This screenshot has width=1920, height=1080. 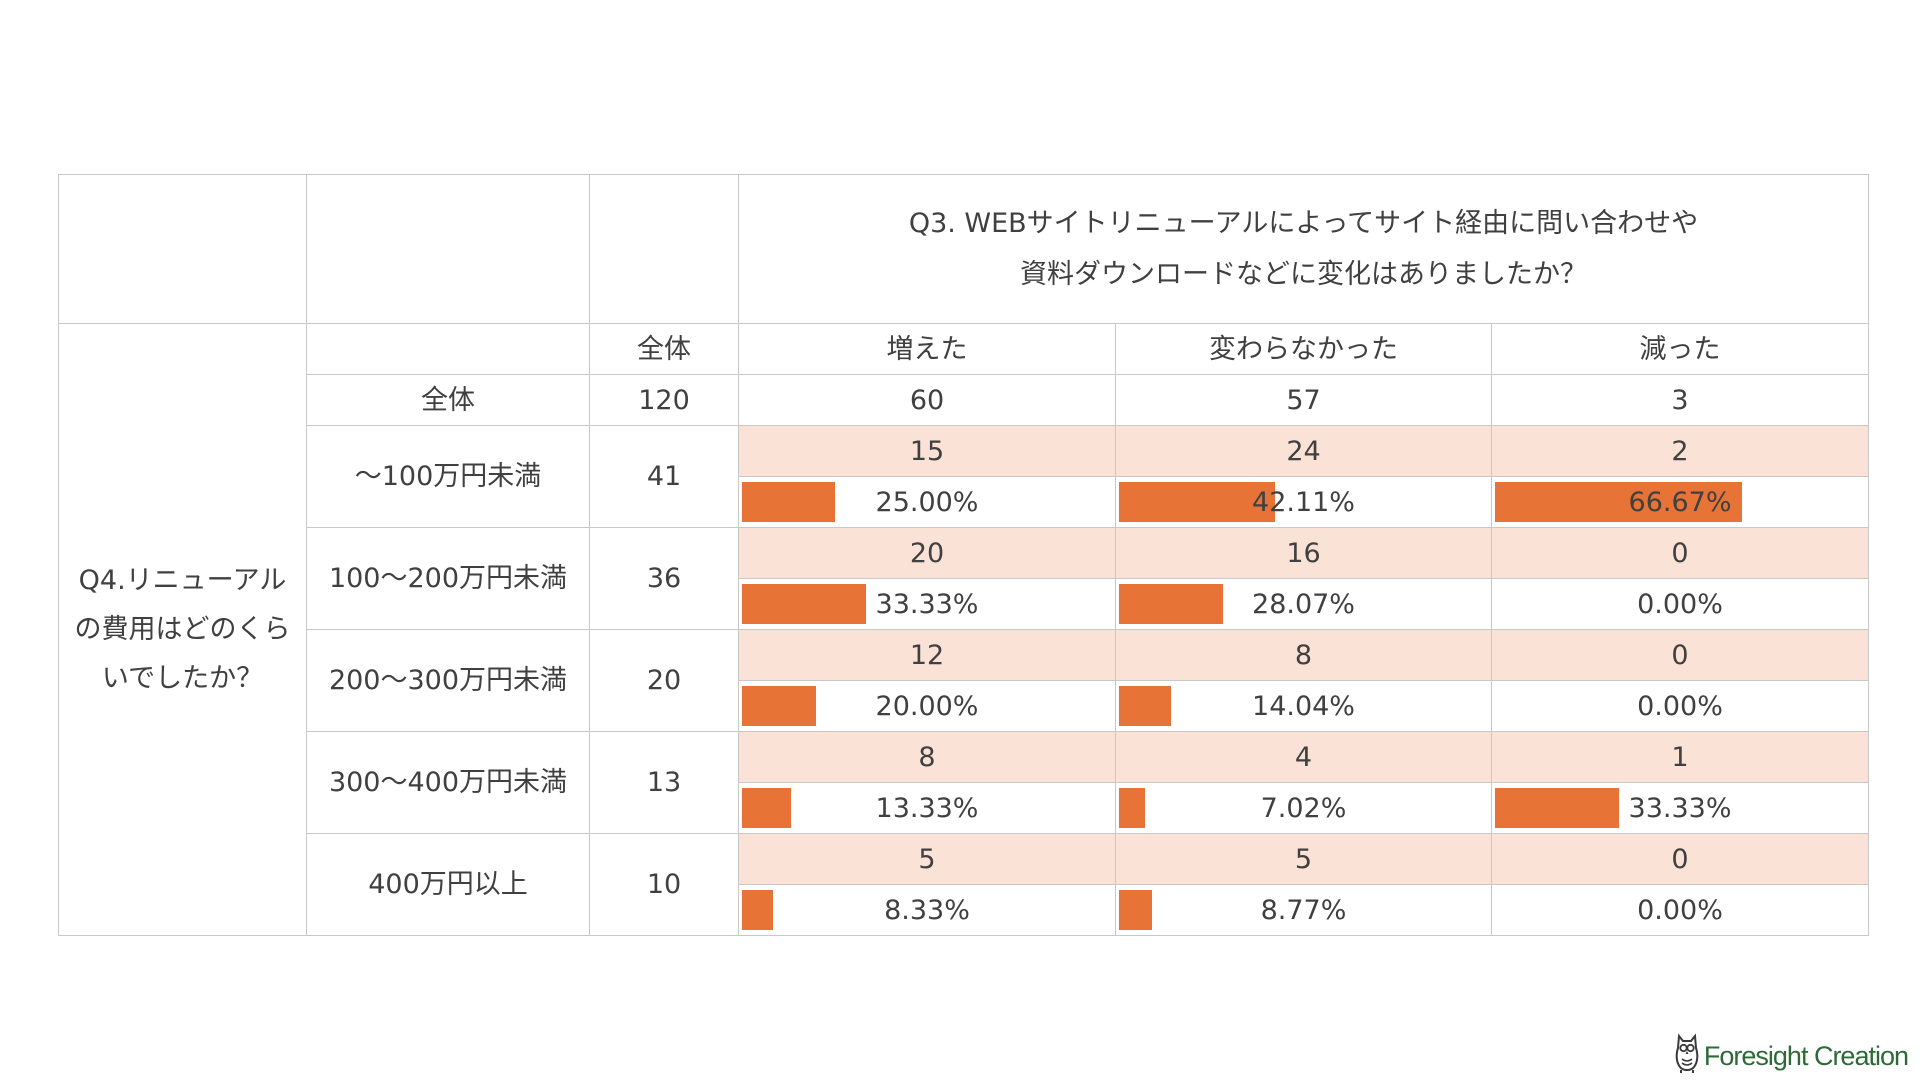 I want to click on count-cell-increased: 5, so click(x=927, y=859).